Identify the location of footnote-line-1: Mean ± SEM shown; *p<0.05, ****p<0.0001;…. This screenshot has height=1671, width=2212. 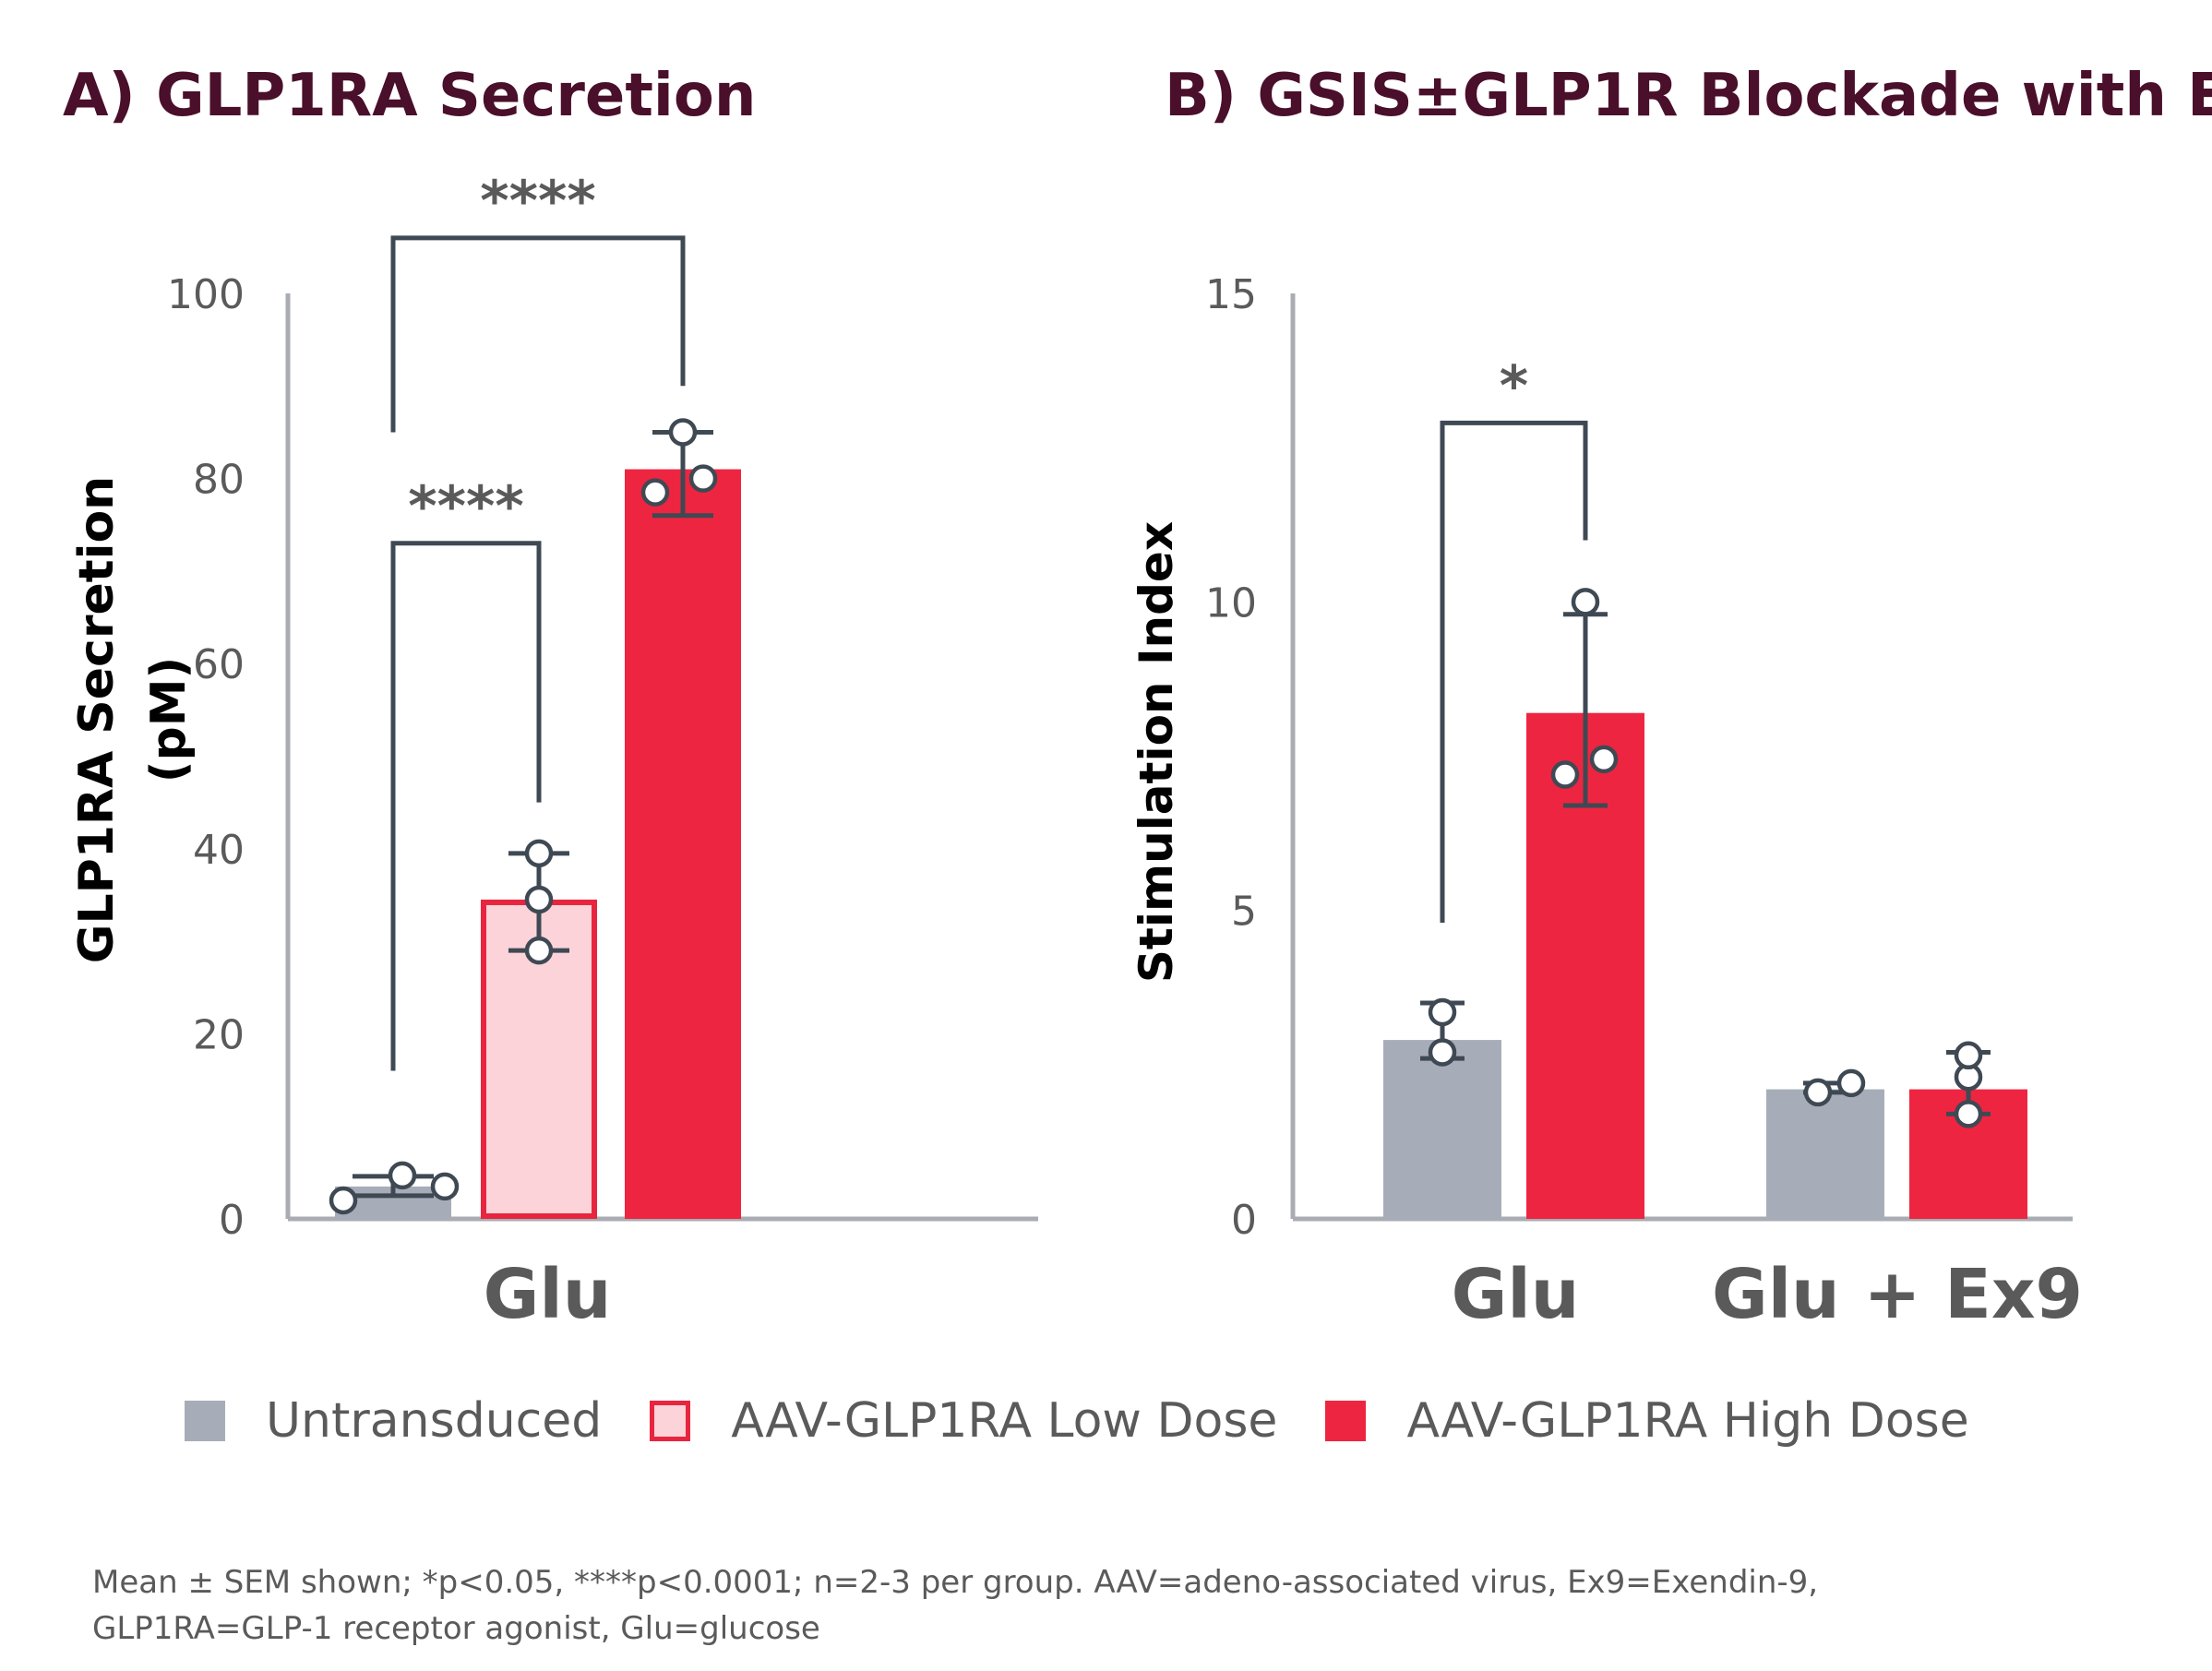
(955, 1582).